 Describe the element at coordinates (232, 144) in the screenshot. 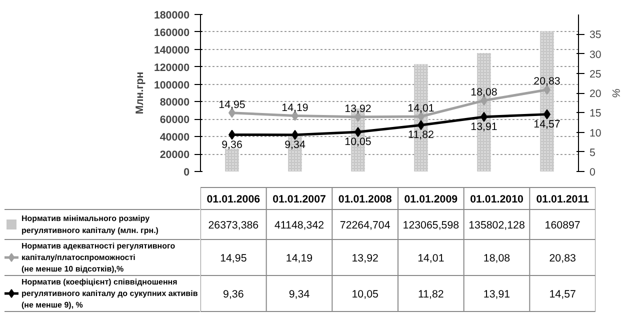

I see `text: 9,36` at that location.